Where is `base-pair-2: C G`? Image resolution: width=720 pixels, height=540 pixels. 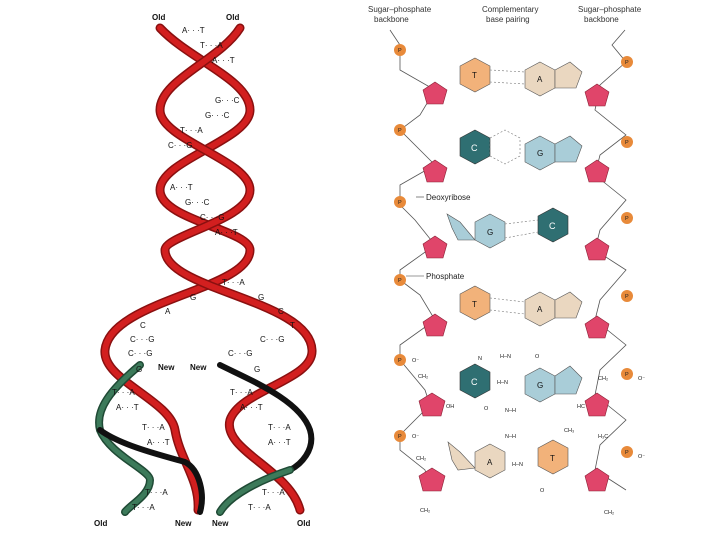 base-pair-2: C G is located at coordinates (521, 150).